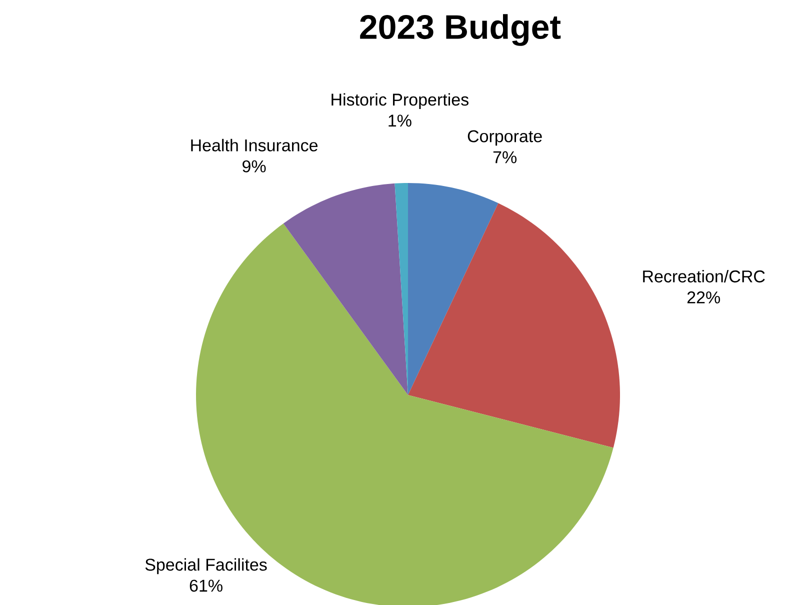 The width and height of the screenshot is (796, 605). I want to click on chart-title: 2023 Budget, so click(460, 30).